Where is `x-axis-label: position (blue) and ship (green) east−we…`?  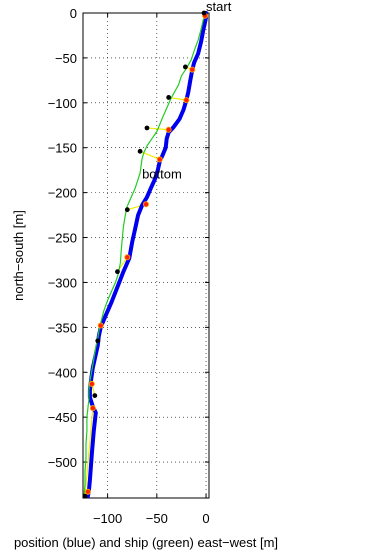
x-axis-label: position (blue) and ship (green) east−we… is located at coordinates (146, 542).